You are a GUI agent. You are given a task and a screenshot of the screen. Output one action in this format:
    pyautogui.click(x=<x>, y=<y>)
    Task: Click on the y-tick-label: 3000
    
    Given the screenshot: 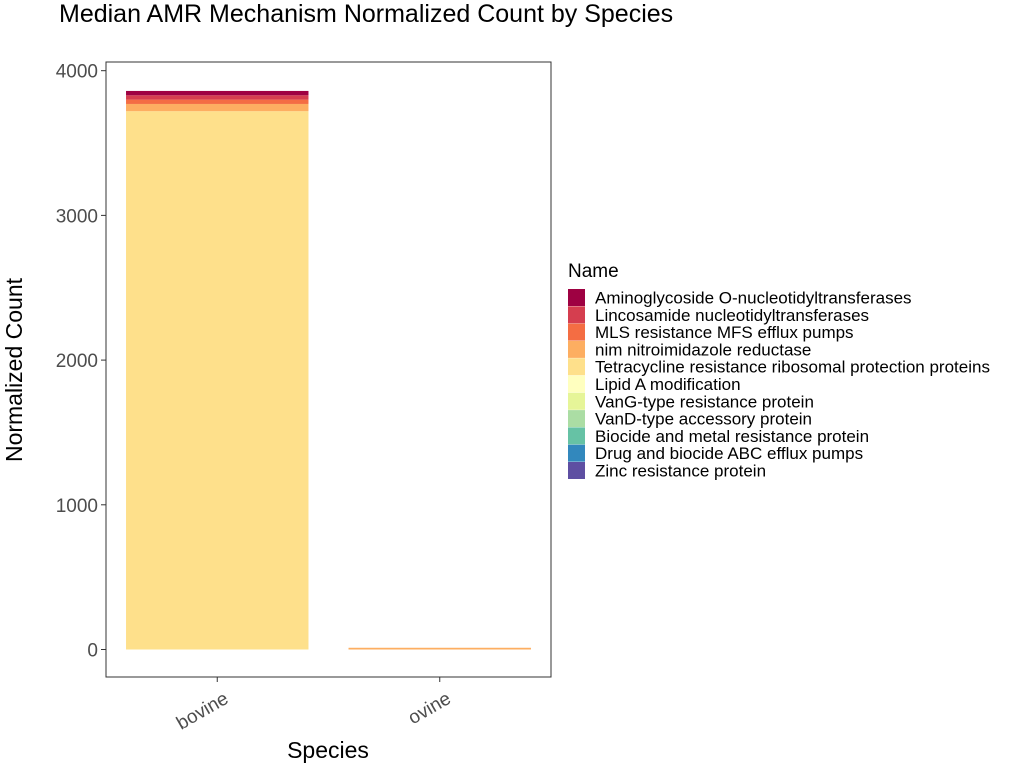 What is the action you would take?
    pyautogui.click(x=77, y=216)
    